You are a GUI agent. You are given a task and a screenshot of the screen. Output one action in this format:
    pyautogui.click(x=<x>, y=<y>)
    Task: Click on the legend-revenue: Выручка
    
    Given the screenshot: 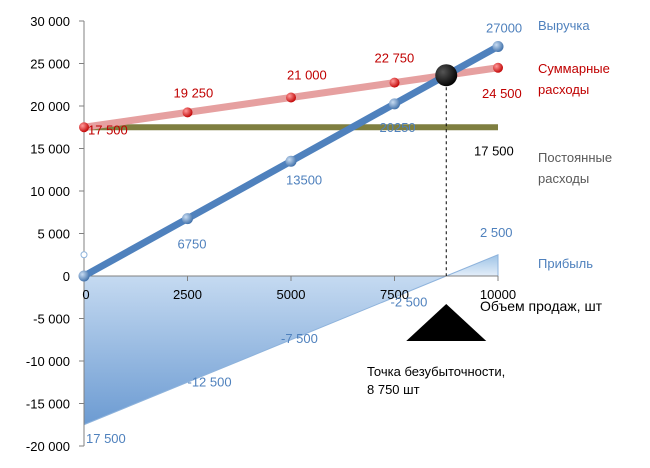 What is the action you would take?
    pyautogui.click(x=564, y=25)
    